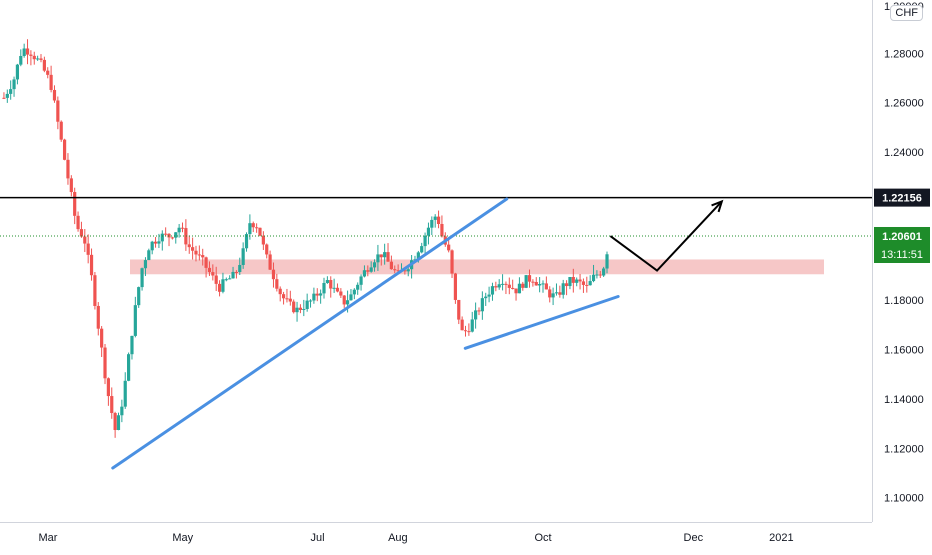 This screenshot has width=932, height=555. Describe the element at coordinates (317, 538) in the screenshot. I see `x-tick-label: Jul` at that location.